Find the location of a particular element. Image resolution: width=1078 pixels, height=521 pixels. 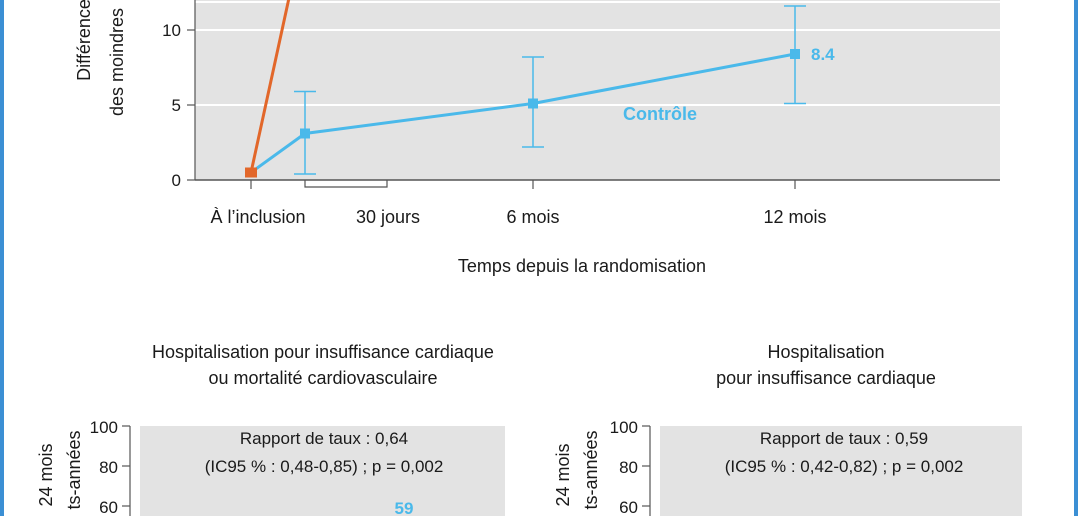

panel-title-line: Hospitalisation is located at coordinates (825, 352).